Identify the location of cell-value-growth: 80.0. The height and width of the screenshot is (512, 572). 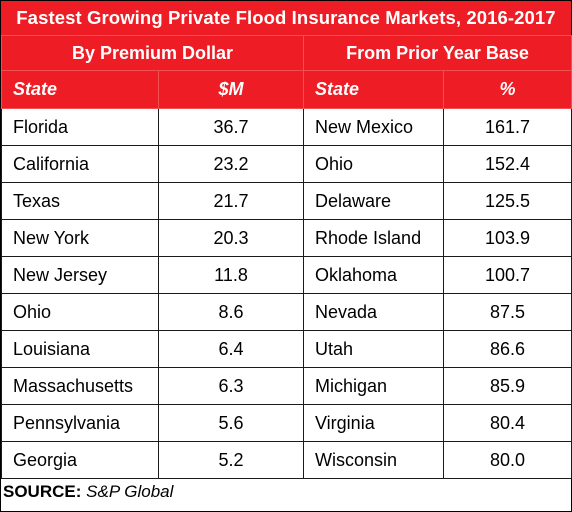
(507, 460).